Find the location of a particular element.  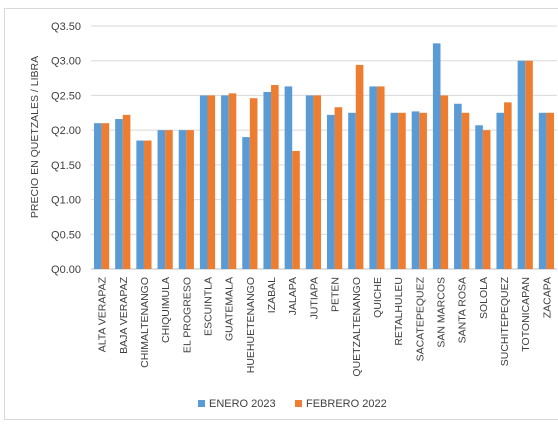

y-tick-label: Q0.50 is located at coordinates (66, 235).